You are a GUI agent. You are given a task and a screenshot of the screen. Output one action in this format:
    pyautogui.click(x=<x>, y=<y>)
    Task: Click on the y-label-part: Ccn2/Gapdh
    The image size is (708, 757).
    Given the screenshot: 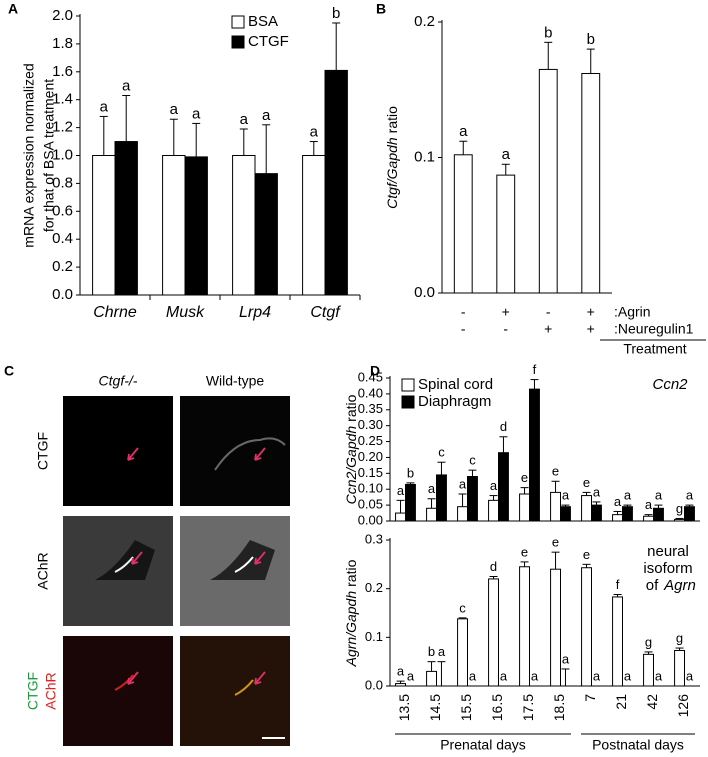 What is the action you would take?
    pyautogui.click(x=351, y=465)
    